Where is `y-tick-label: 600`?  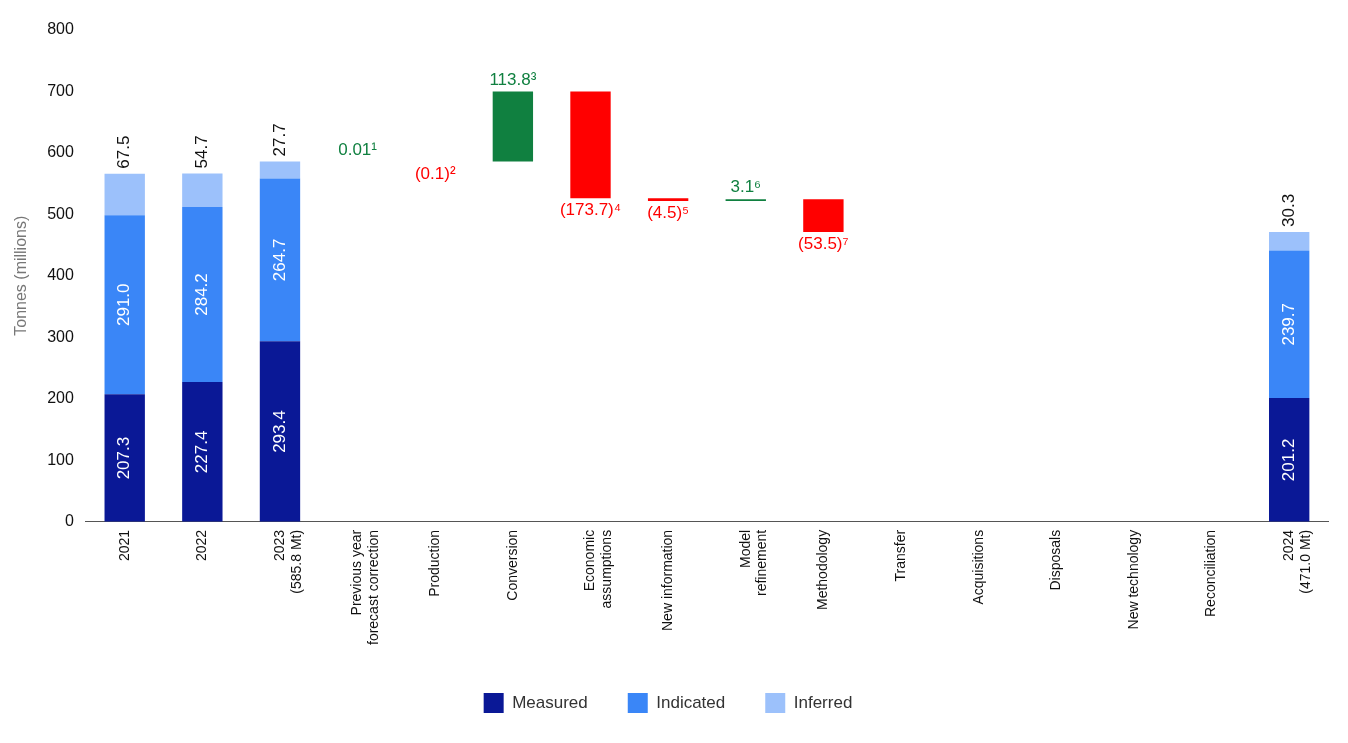
y-tick-label: 600 is located at coordinates (60, 152).